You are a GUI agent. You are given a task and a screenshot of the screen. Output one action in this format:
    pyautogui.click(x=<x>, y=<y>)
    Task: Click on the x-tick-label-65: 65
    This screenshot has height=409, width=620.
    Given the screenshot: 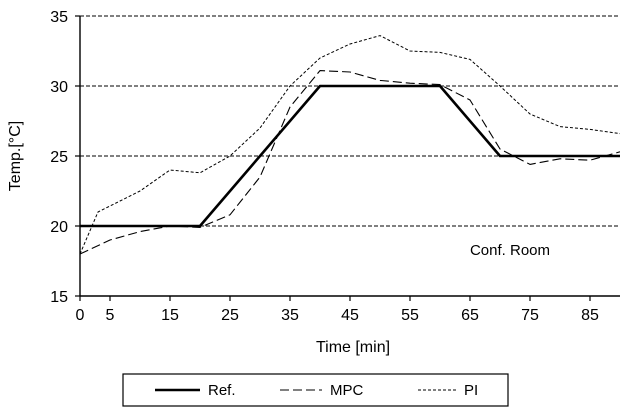 What is the action you would take?
    pyautogui.click(x=470, y=315)
    